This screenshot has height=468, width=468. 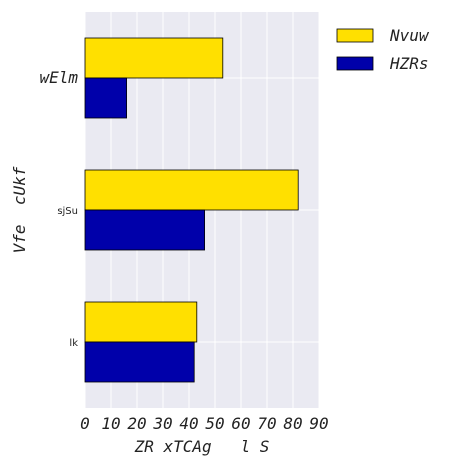 What do you see at coordinates (139, 362) in the screenshot?
I see `bar-hzrs-lk` at bounding box center [139, 362].